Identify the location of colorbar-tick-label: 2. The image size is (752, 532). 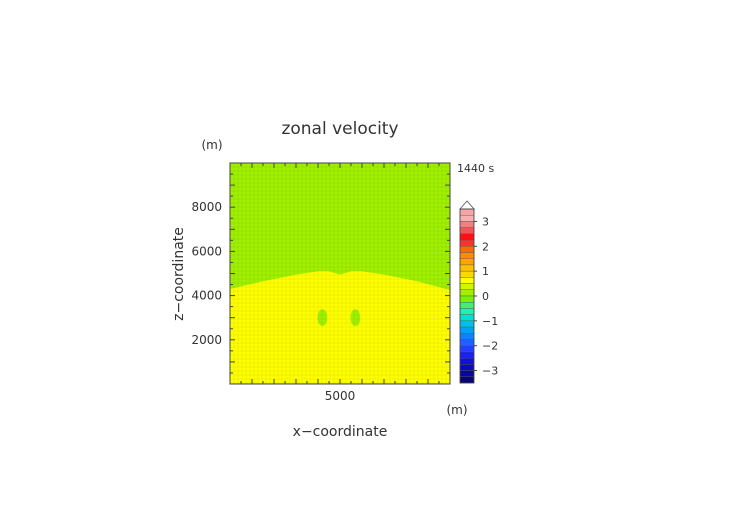
(485, 246).